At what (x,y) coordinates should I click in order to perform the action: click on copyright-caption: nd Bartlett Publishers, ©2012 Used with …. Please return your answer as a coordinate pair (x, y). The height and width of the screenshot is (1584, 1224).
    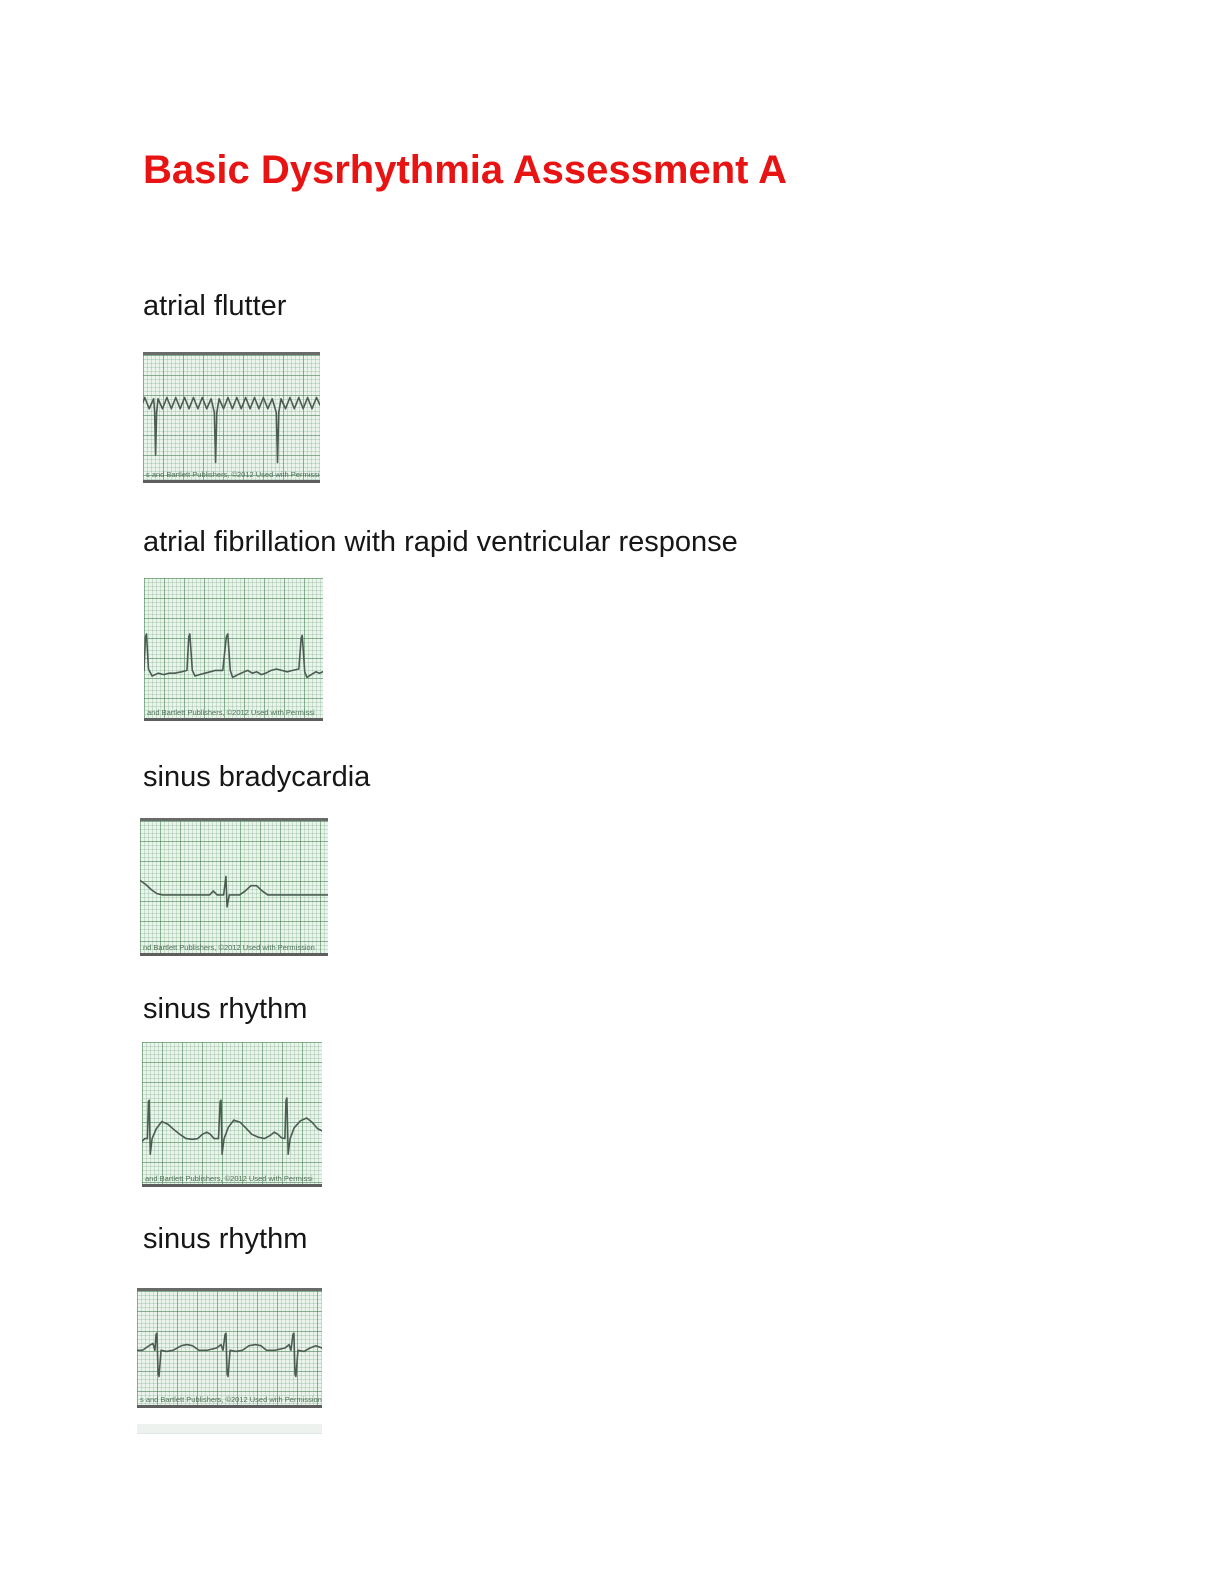
    Looking at the image, I should click on (229, 947).